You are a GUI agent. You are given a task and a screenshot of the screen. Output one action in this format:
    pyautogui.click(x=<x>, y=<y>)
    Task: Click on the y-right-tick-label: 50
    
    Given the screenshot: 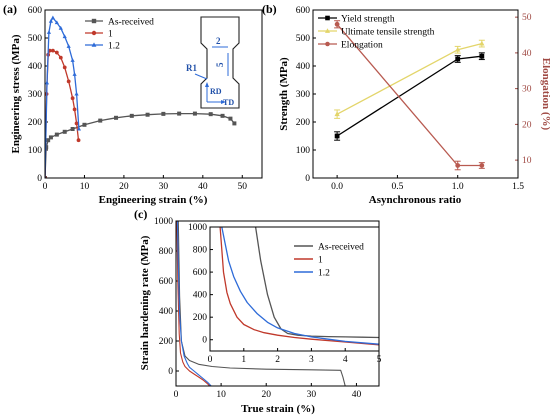 What is the action you would take?
    pyautogui.click(x=527, y=18)
    